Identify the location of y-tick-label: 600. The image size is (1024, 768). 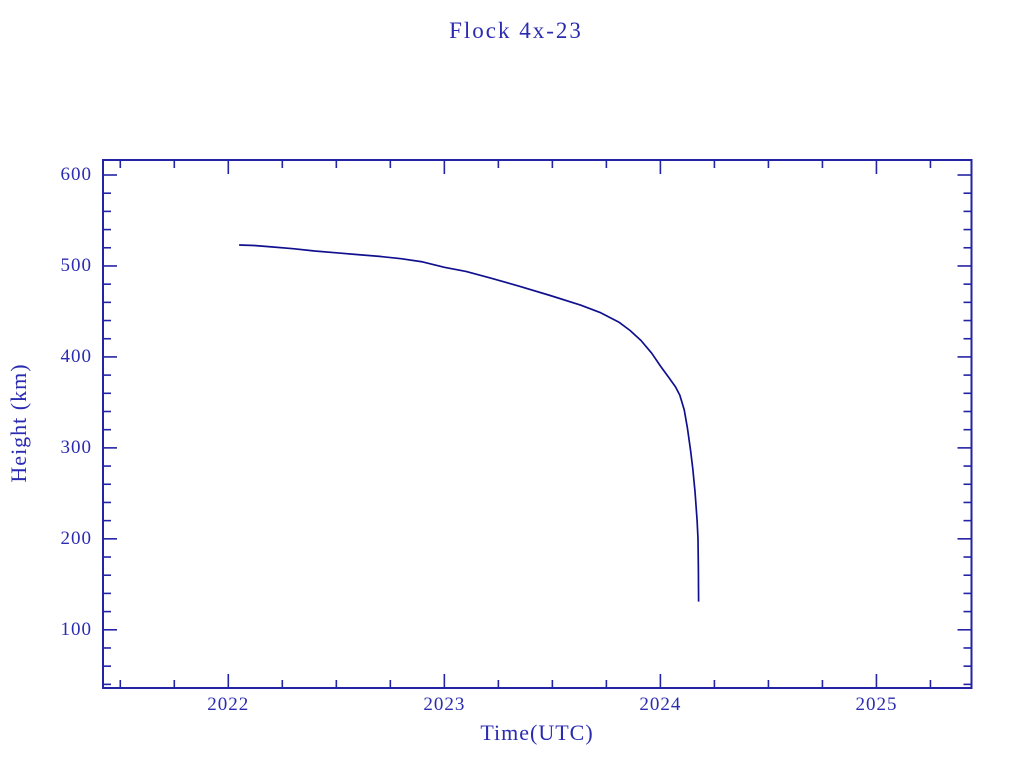
(76, 174).